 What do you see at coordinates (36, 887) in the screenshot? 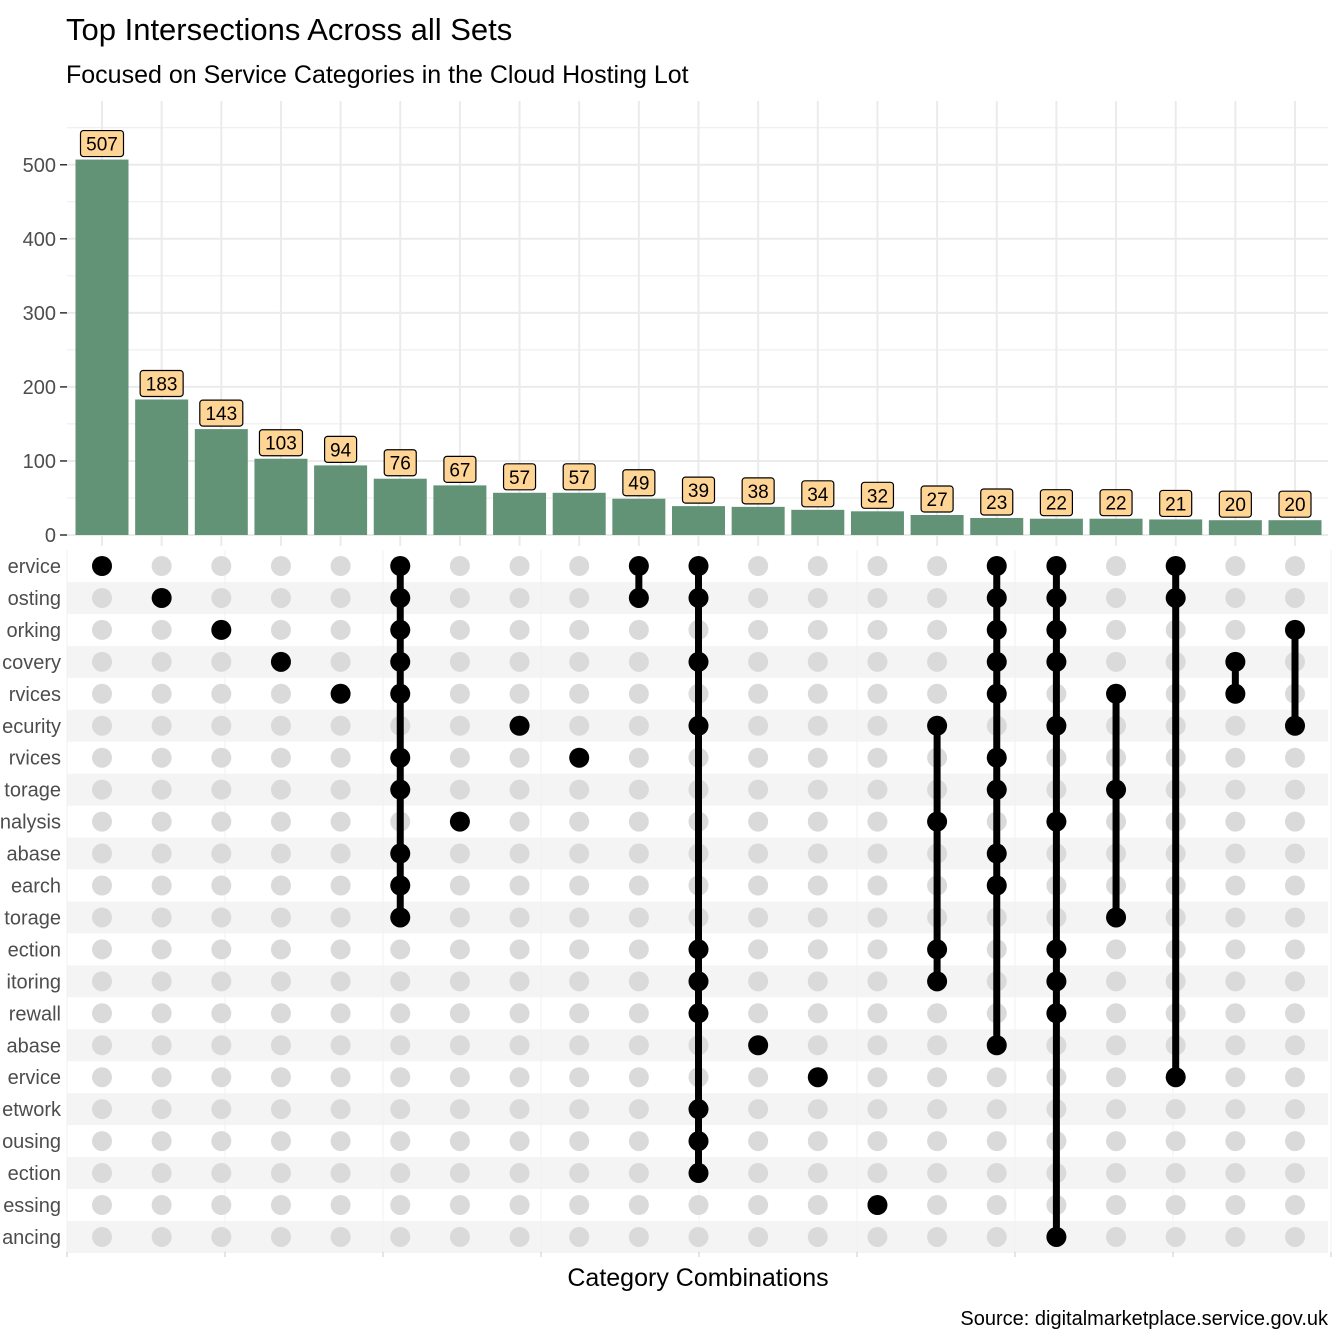
I see `set-label: earch` at bounding box center [36, 887].